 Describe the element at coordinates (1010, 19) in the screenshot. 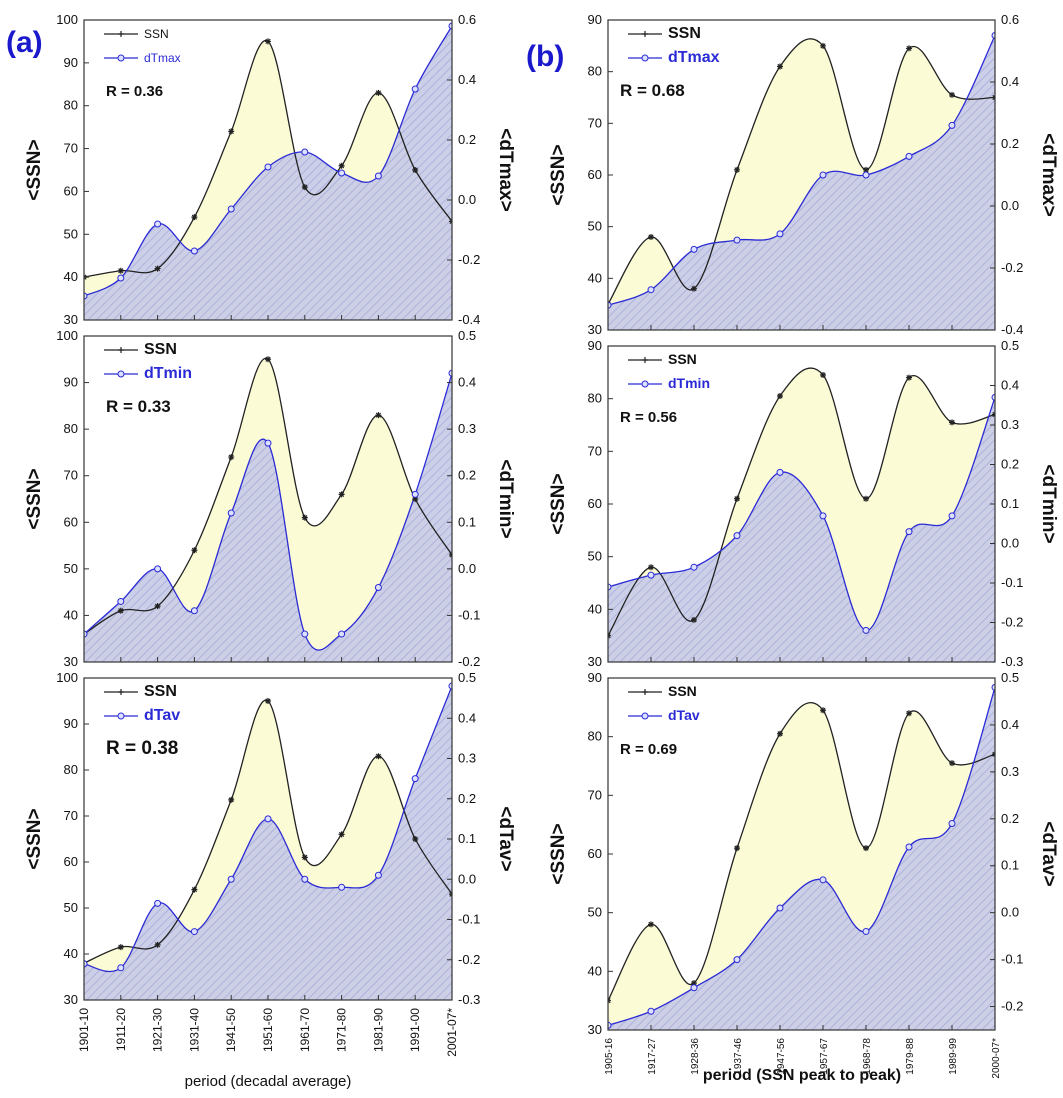

I see `right-tick-label: 0.6` at that location.